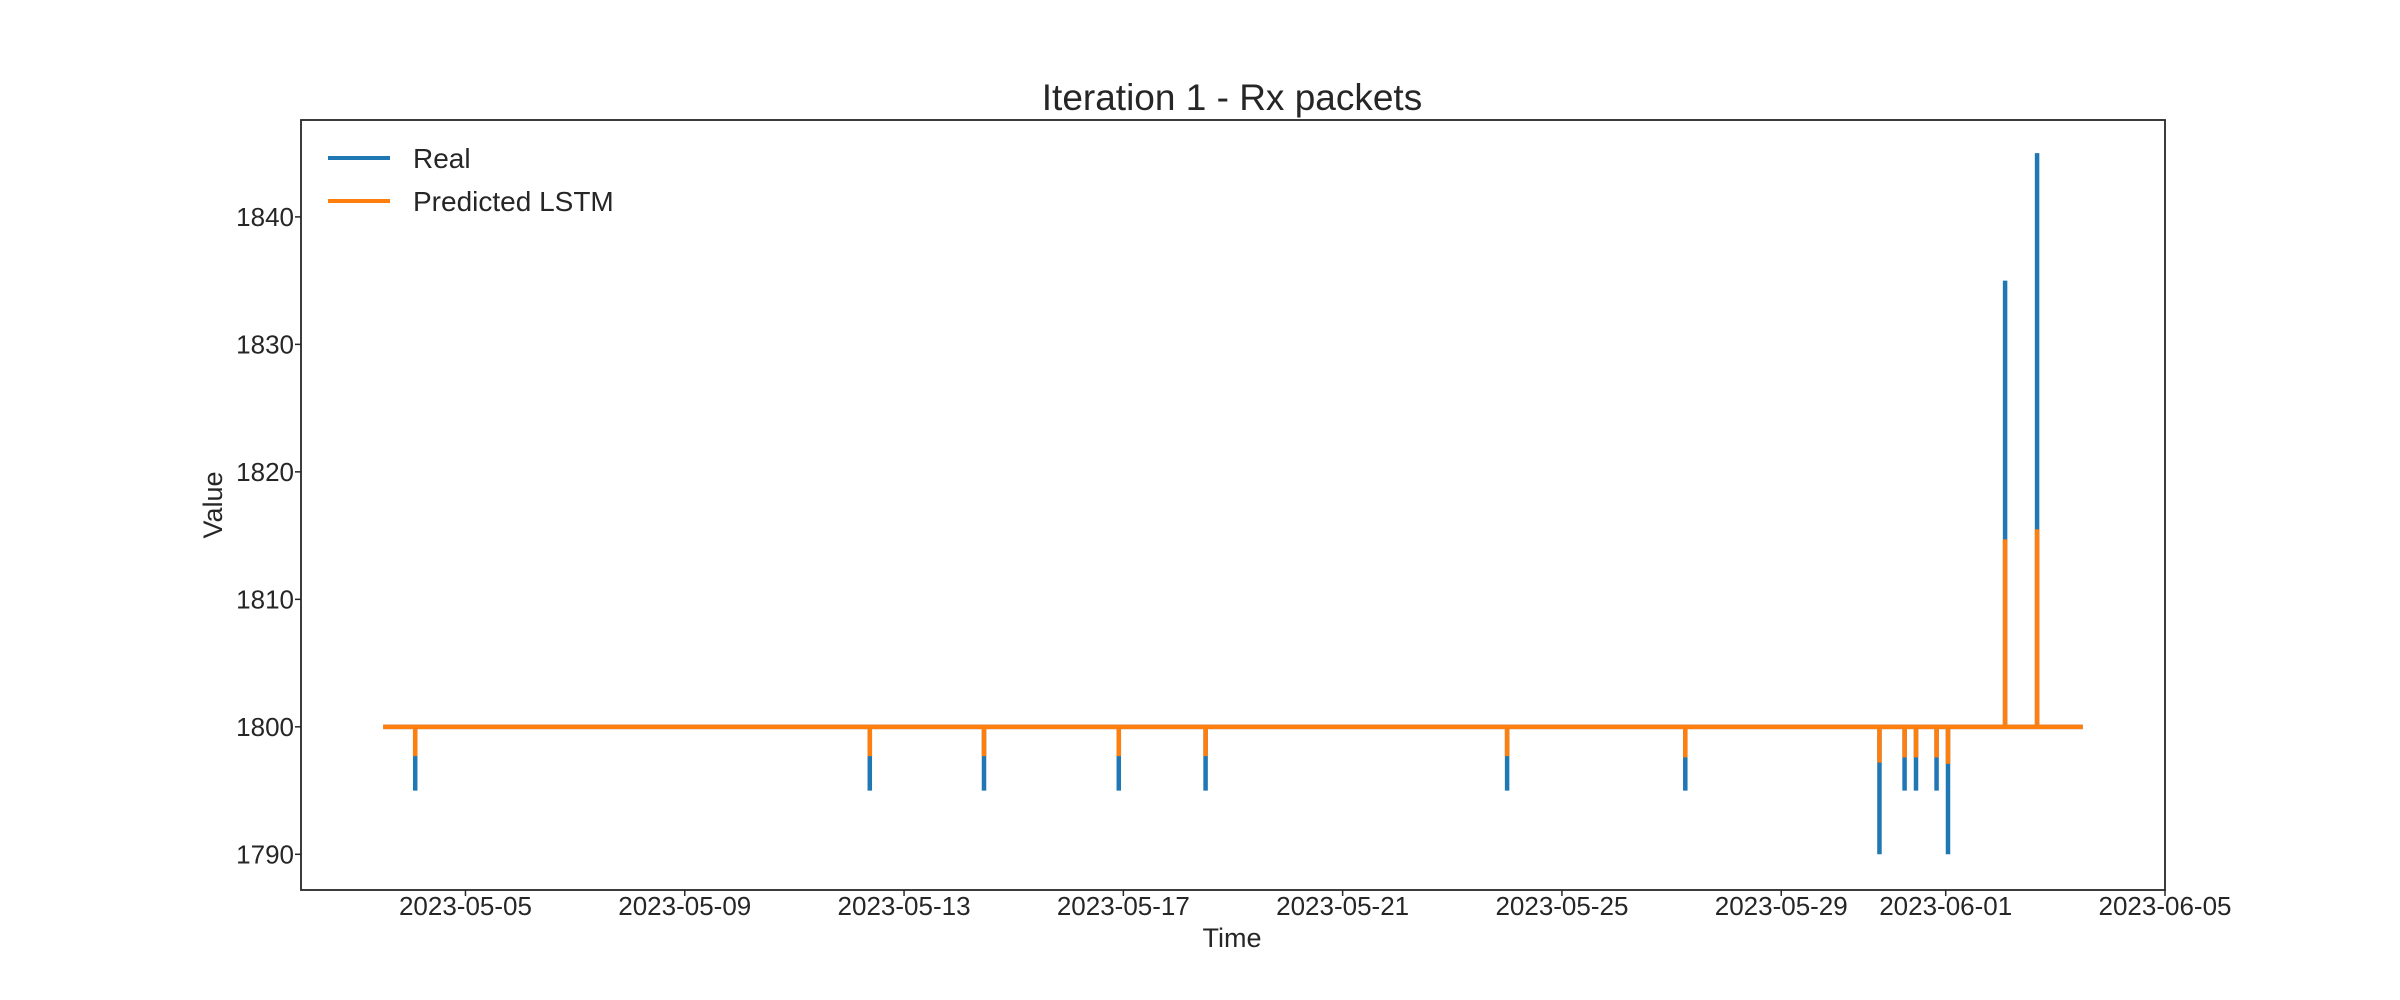 The image size is (2400, 1000). What do you see at coordinates (904, 906) in the screenshot?
I see `x-tick-label: 2023-05-13` at bounding box center [904, 906].